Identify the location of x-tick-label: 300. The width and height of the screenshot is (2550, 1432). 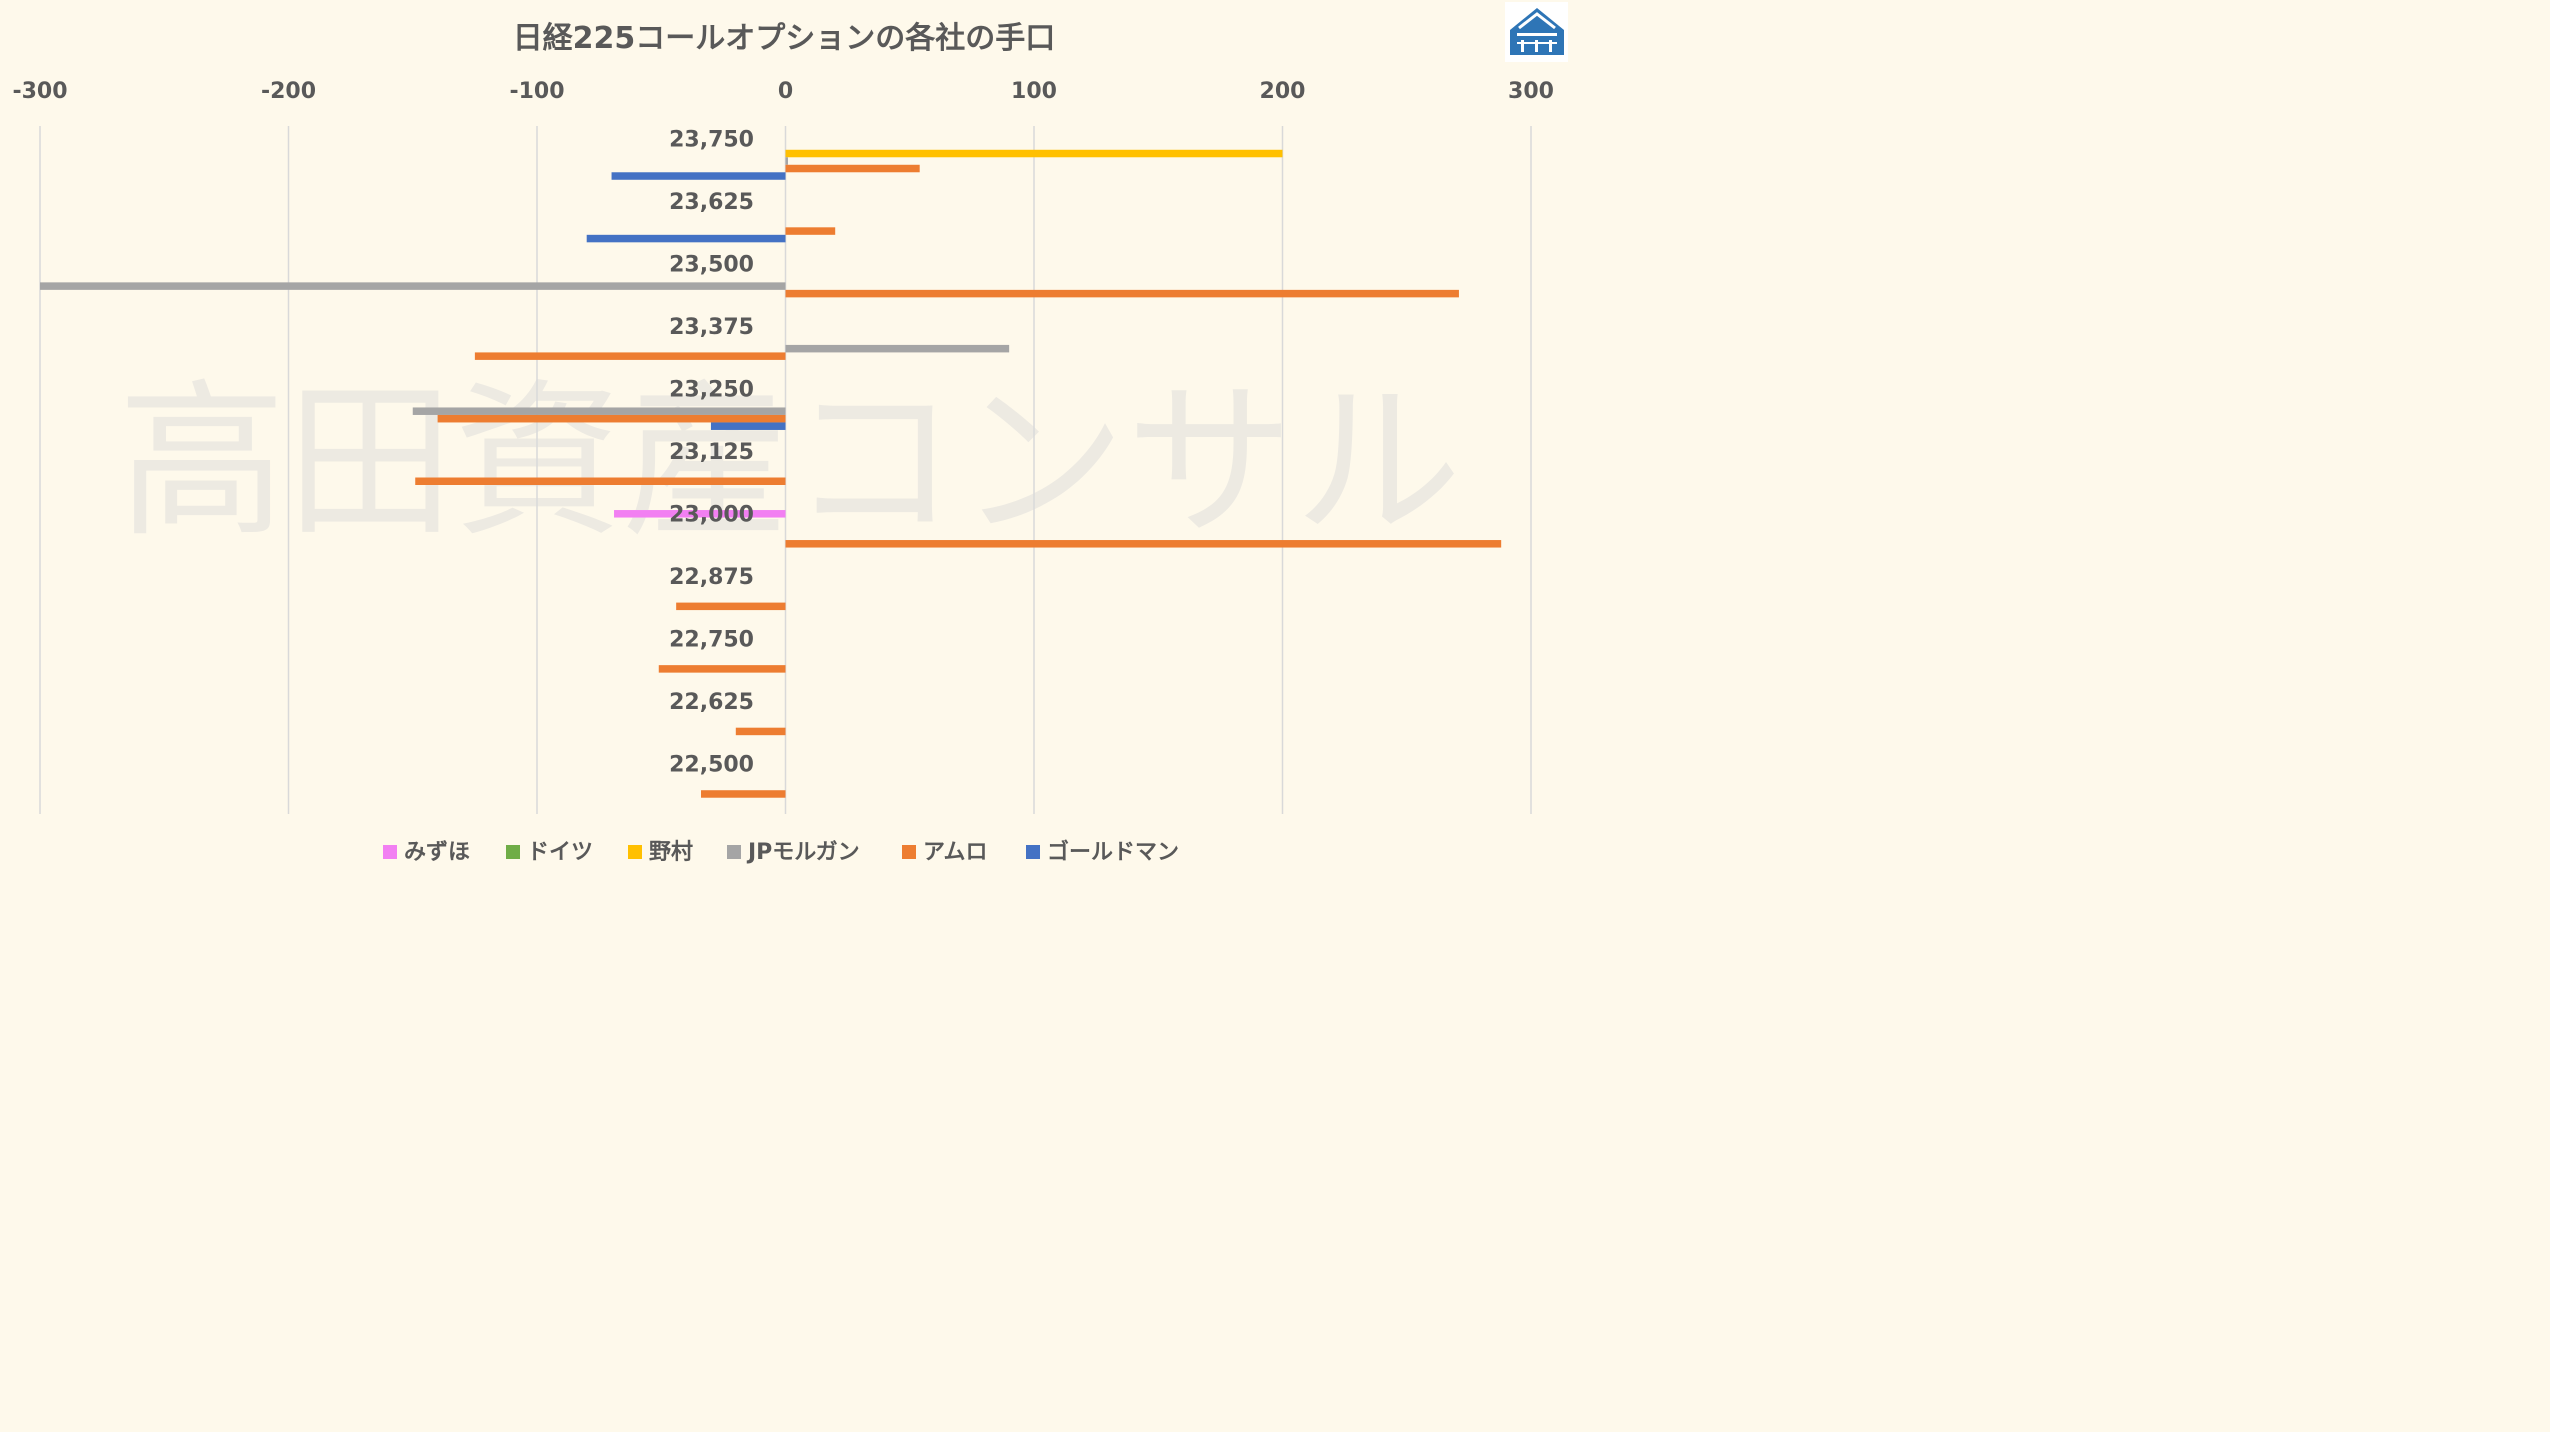
(1531, 91).